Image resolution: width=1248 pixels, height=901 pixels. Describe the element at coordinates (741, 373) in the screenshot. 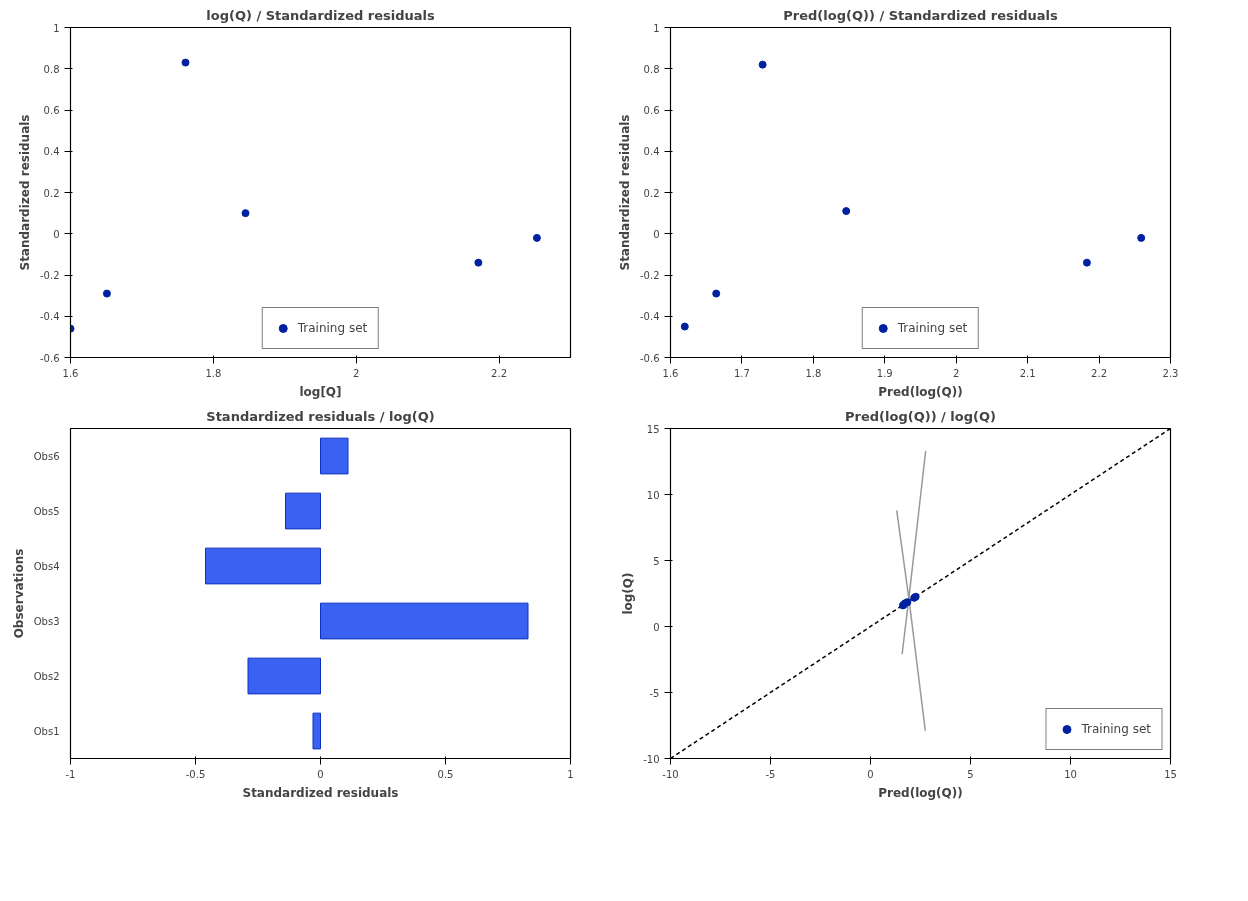

I see `x-tick-label: 1.7` at that location.